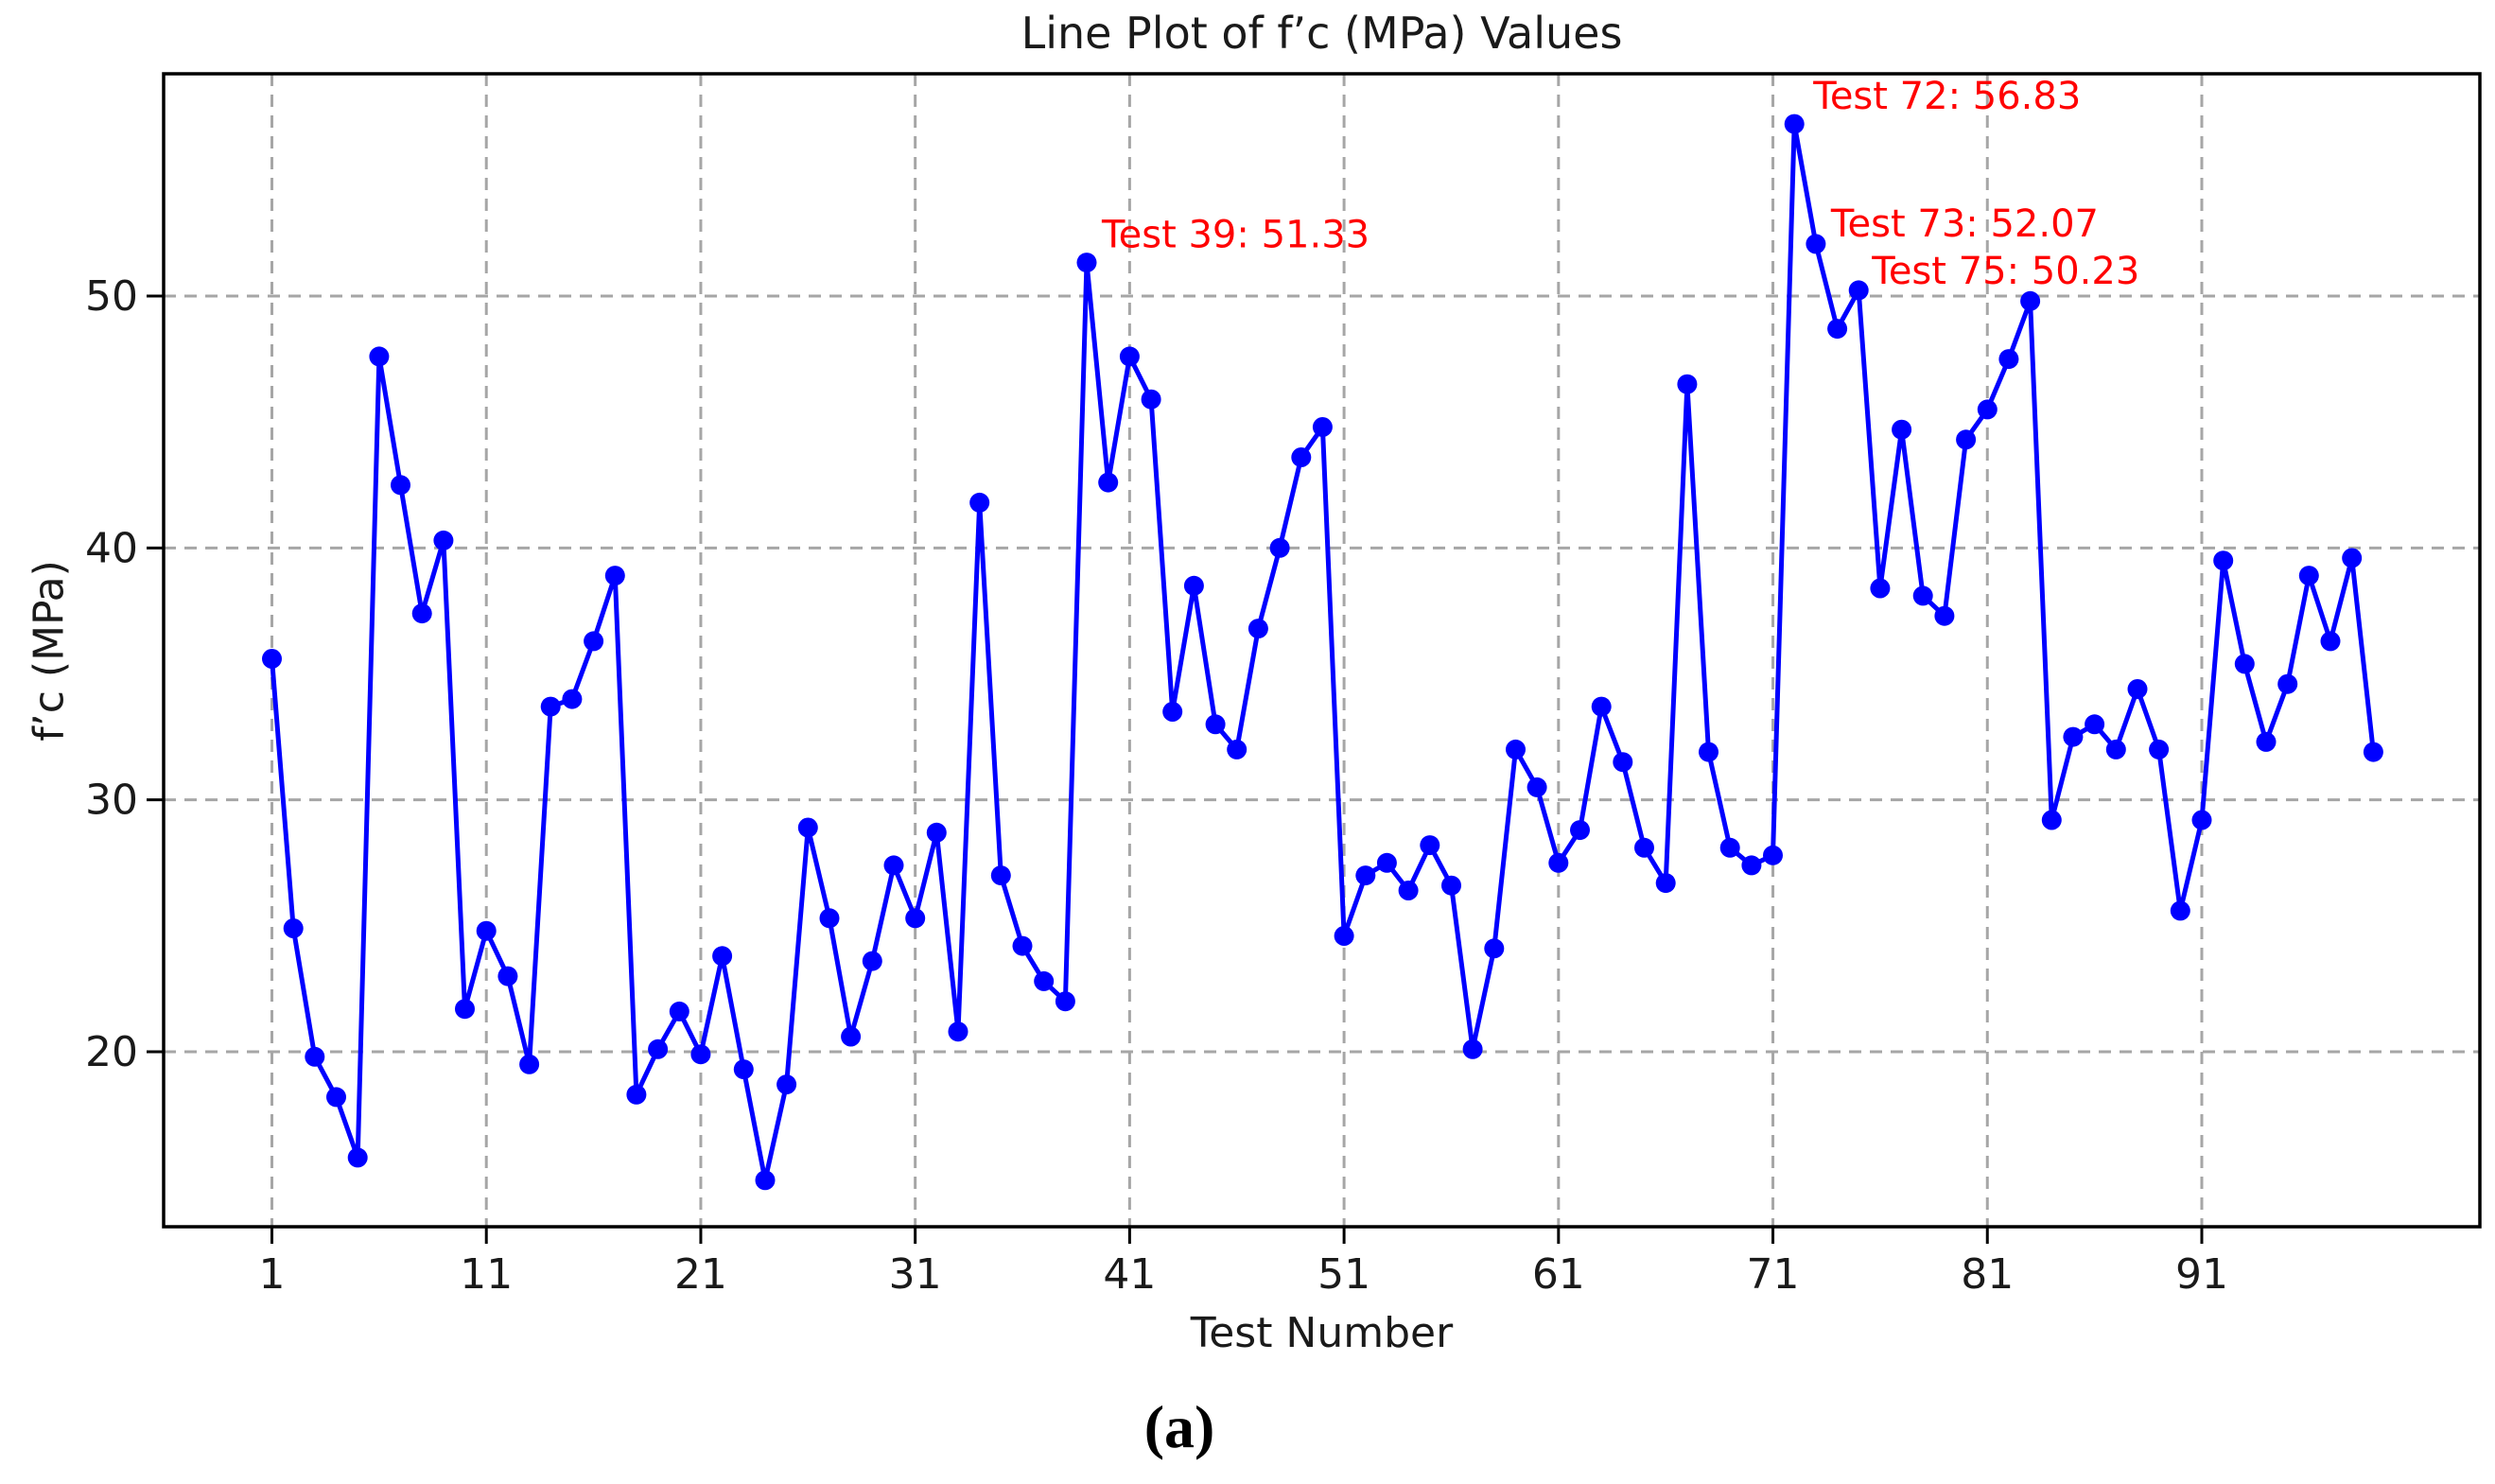 The height and width of the screenshot is (1484, 2495). What do you see at coordinates (1235, 235) in the screenshot?
I see `annotation-label: Test 39: 51.33` at bounding box center [1235, 235].